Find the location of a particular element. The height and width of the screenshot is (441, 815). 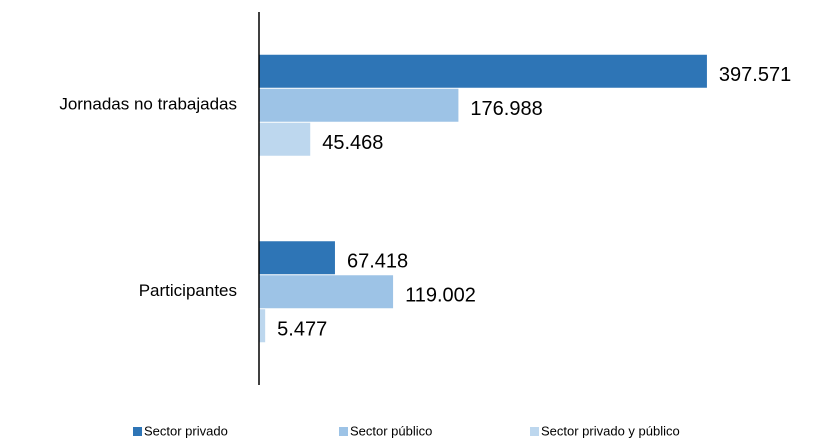

value-label: 397.571 is located at coordinates (755, 75).